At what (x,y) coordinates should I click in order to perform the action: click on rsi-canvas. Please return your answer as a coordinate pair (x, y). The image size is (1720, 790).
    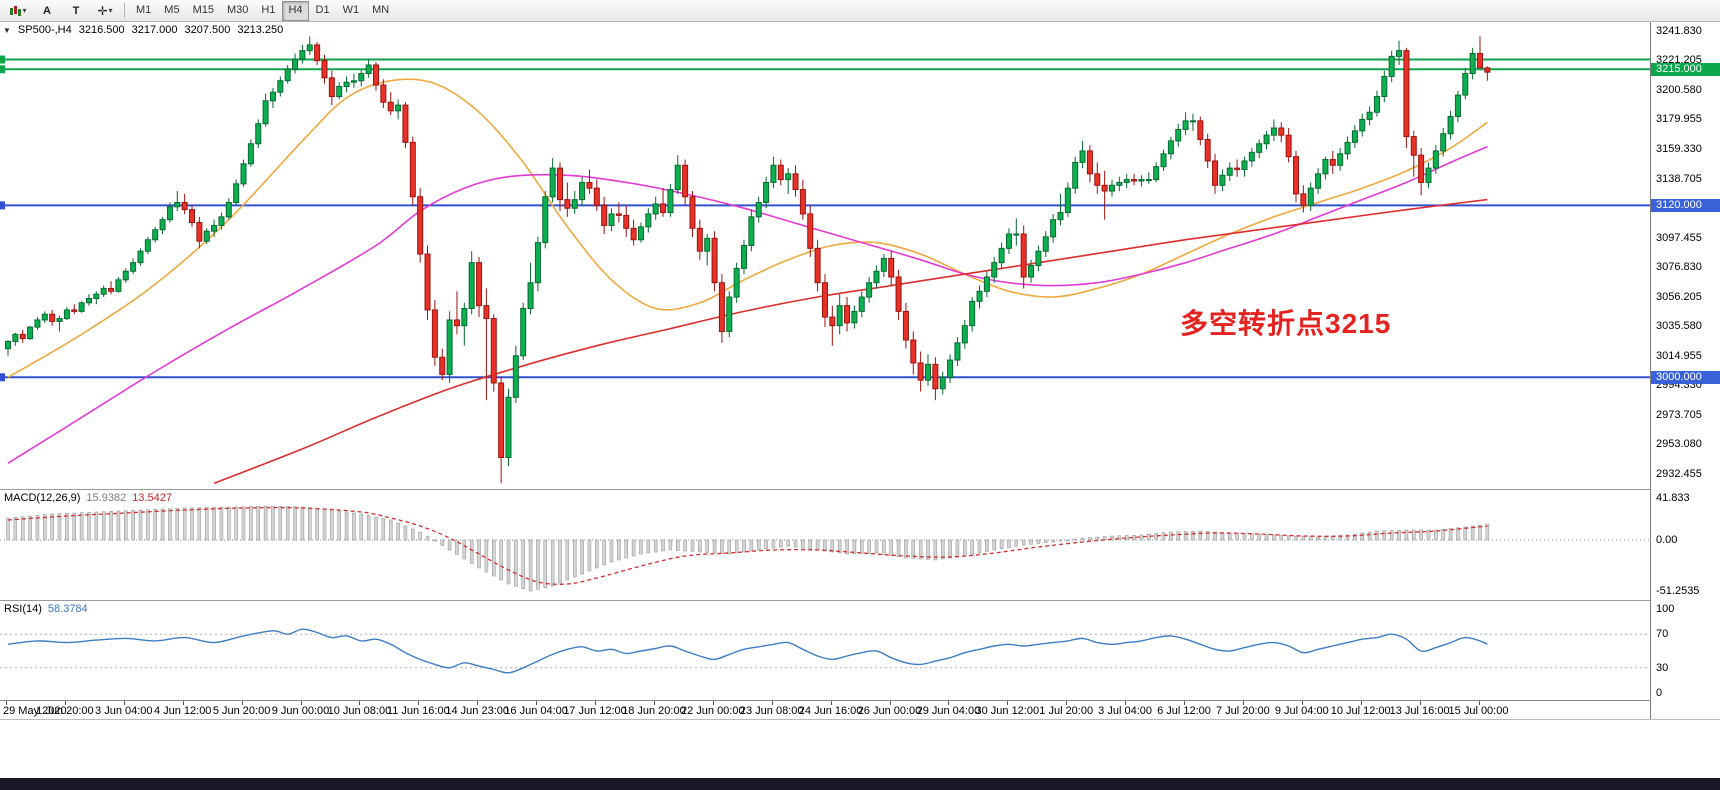
    Looking at the image, I should click on (825, 650).